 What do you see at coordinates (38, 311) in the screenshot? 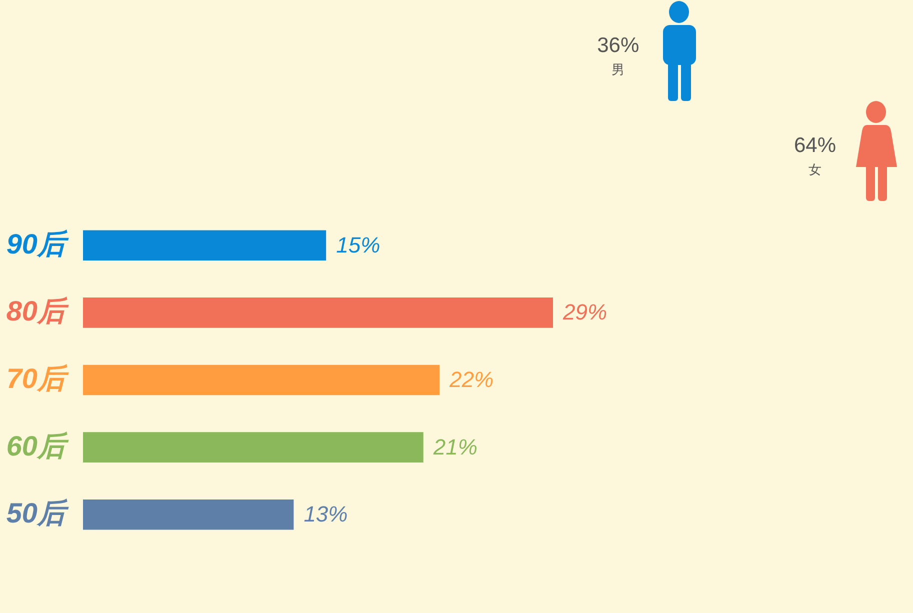
I see `y-tick-label: 80后` at bounding box center [38, 311].